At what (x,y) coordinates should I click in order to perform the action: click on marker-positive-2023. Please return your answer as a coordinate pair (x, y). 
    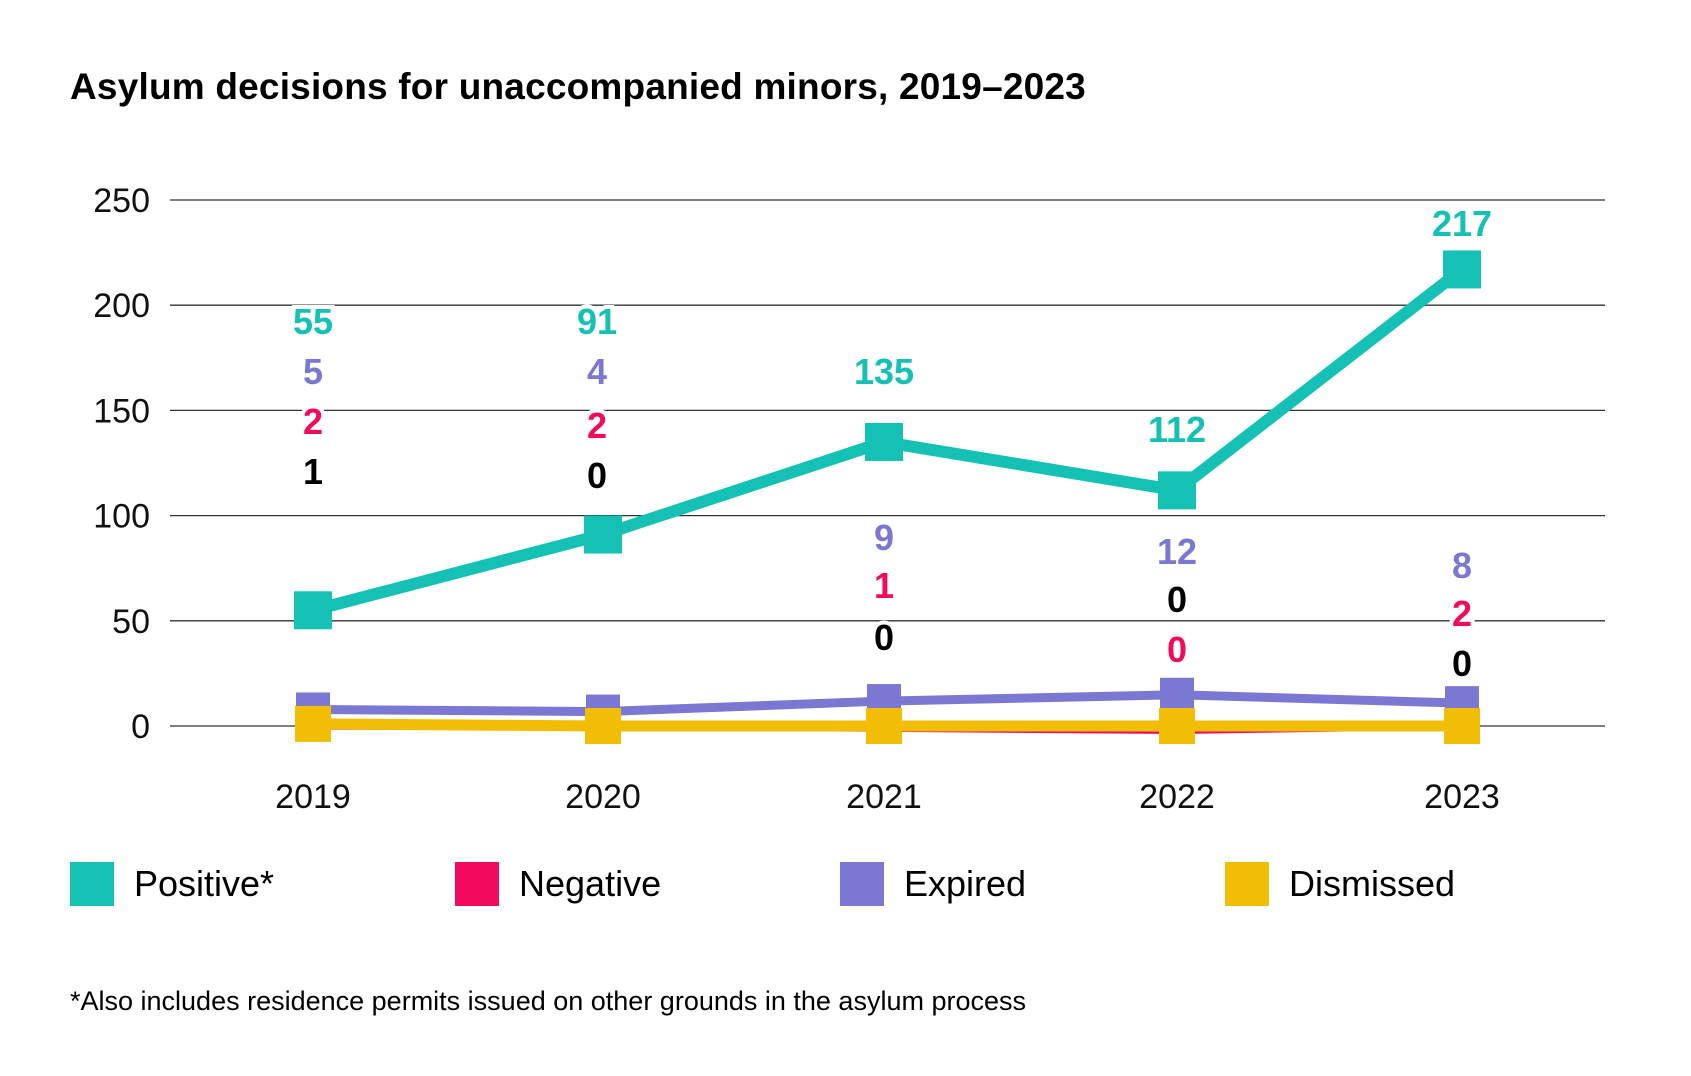
    Looking at the image, I should click on (1462, 269).